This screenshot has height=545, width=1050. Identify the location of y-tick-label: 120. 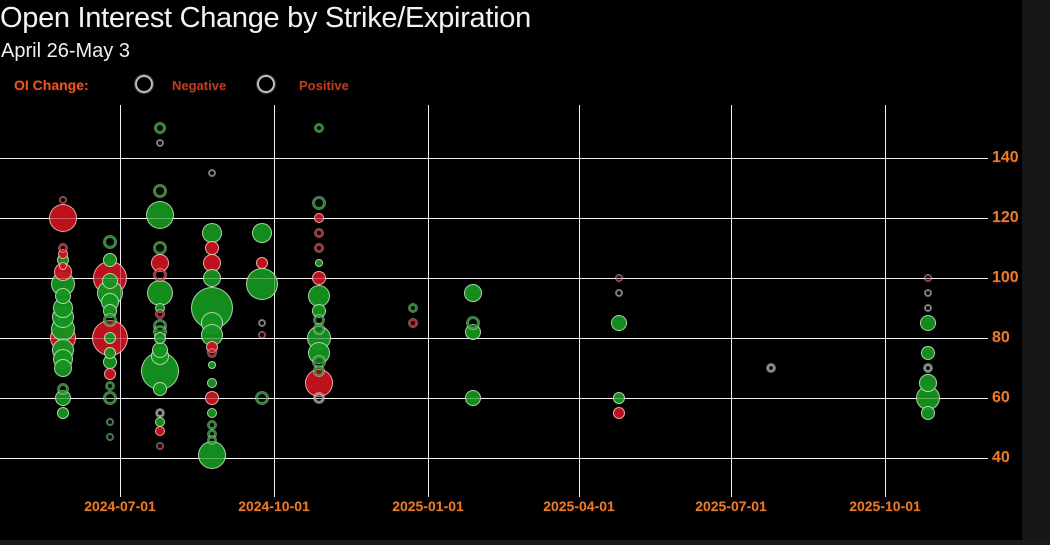
(1005, 217).